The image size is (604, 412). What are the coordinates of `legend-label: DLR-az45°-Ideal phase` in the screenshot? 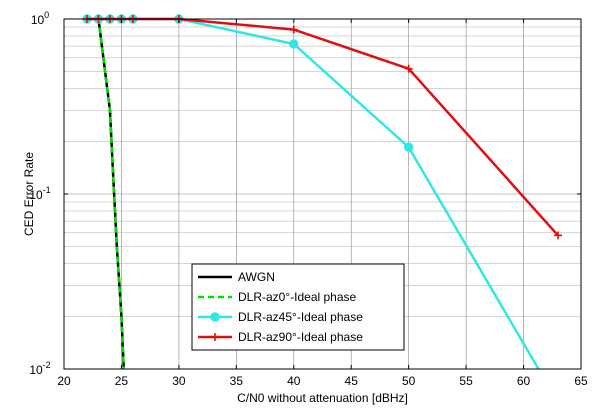 It's located at (300, 317).